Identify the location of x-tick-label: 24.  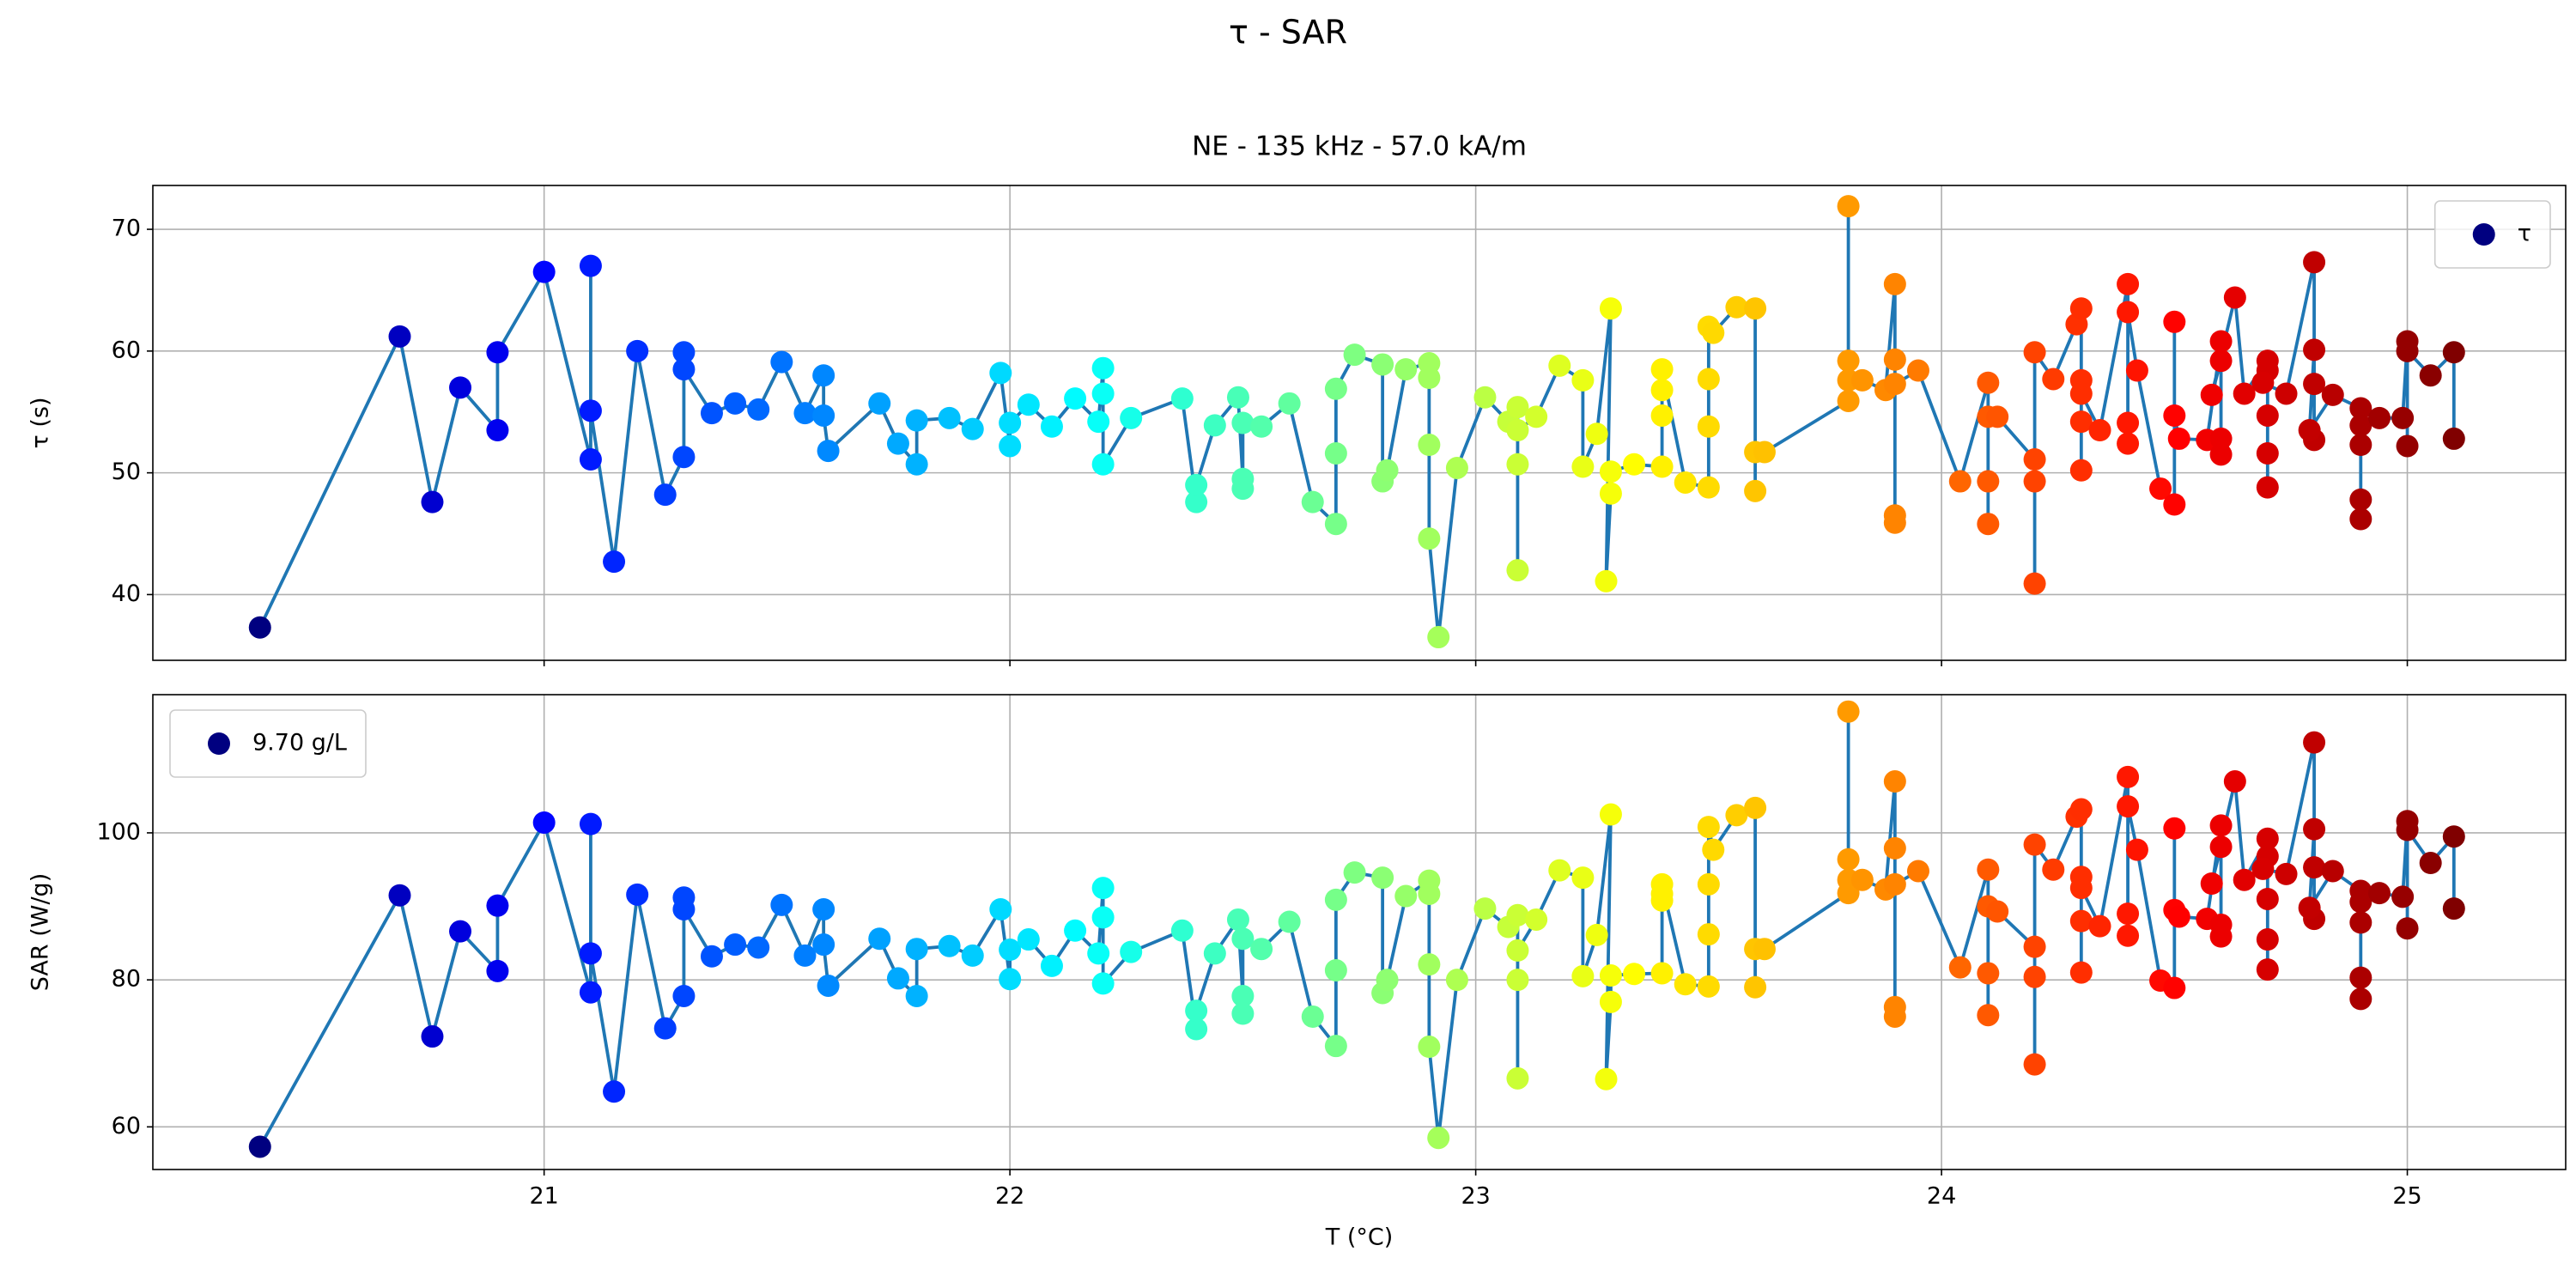
(1941, 1196).